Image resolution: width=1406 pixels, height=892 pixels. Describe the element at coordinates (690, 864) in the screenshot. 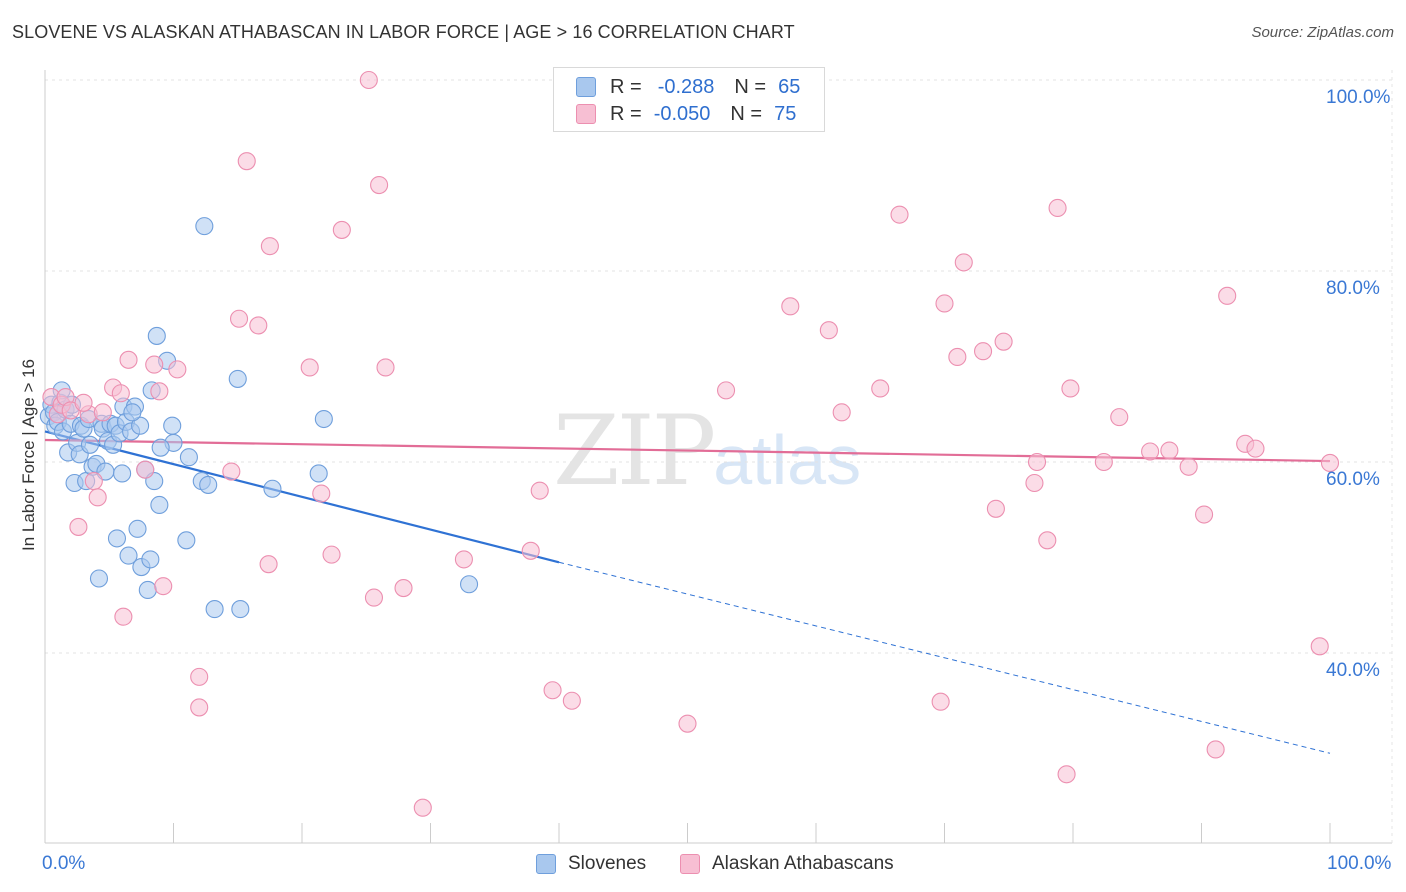

I see `athabascans-legend-swatch` at that location.